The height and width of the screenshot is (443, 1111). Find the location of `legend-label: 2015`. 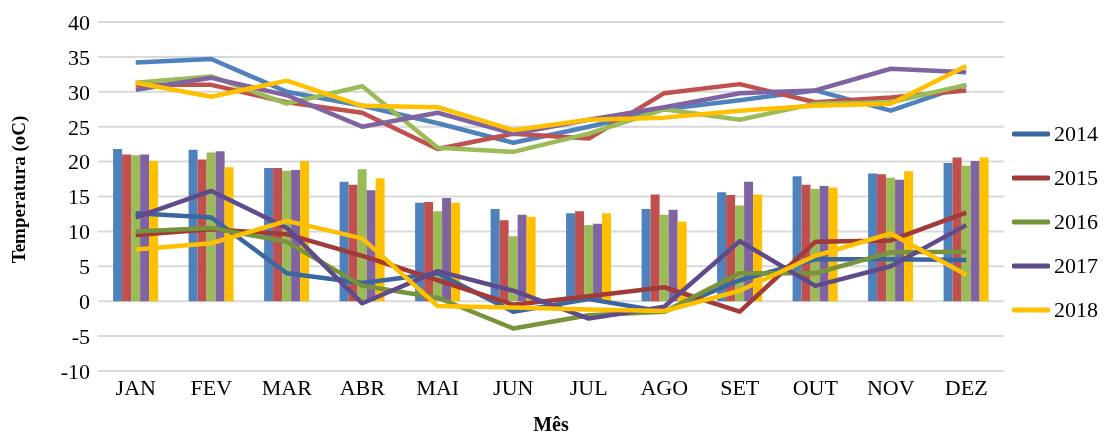

legend-label: 2015 is located at coordinates (1076, 177).